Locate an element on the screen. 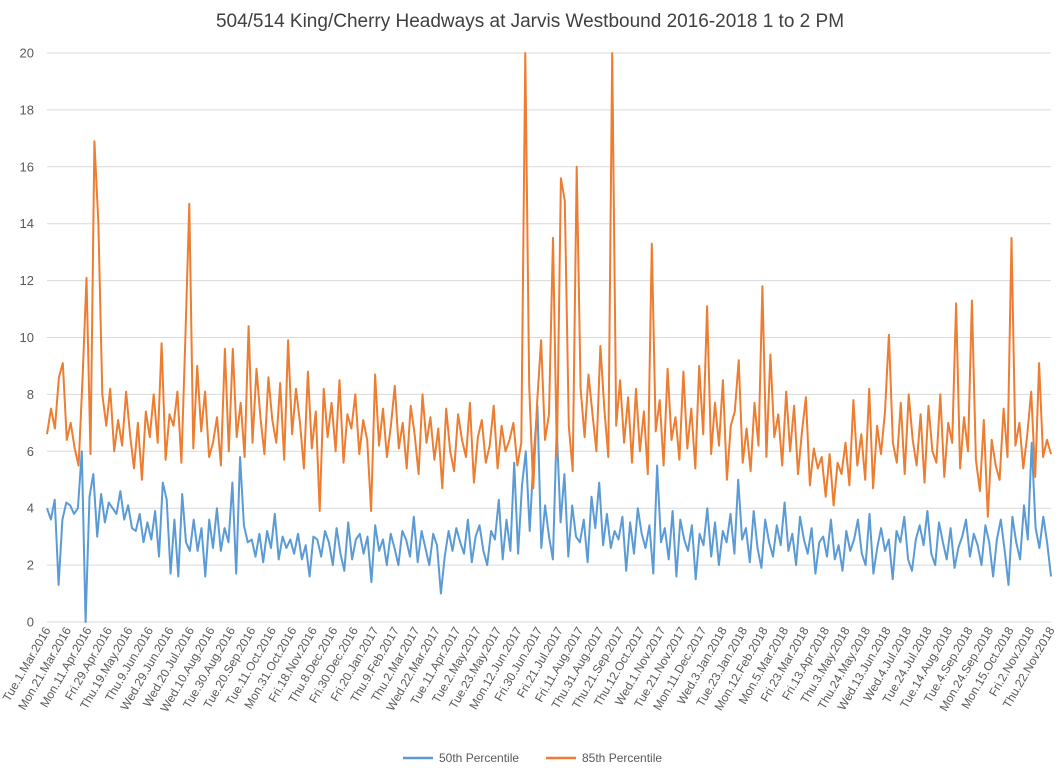 This screenshot has width=1059, height=773. y-axis-tick-labels: 0 2 4 6 8 10 12 14 16 18 20 is located at coordinates (27, 338).